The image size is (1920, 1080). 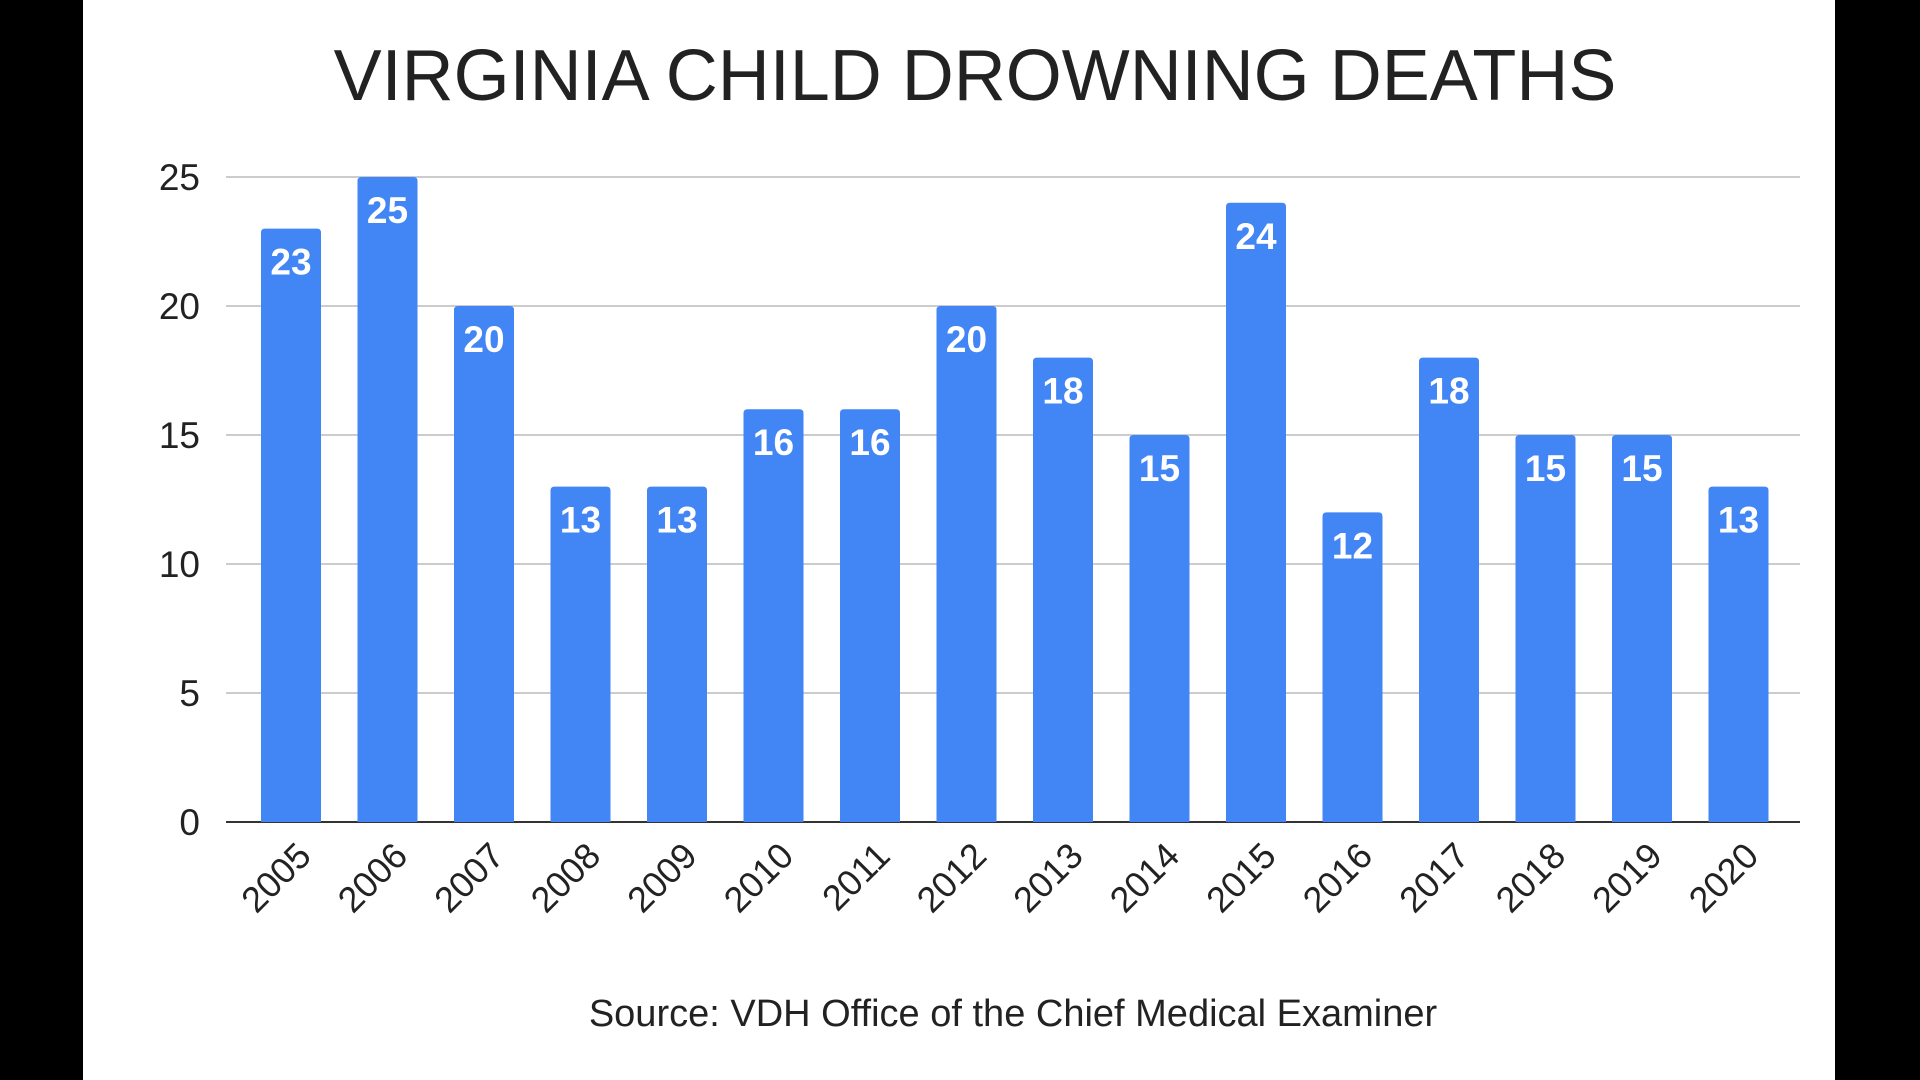 What do you see at coordinates (1545, 628) in the screenshot?
I see `bar-2018` at bounding box center [1545, 628].